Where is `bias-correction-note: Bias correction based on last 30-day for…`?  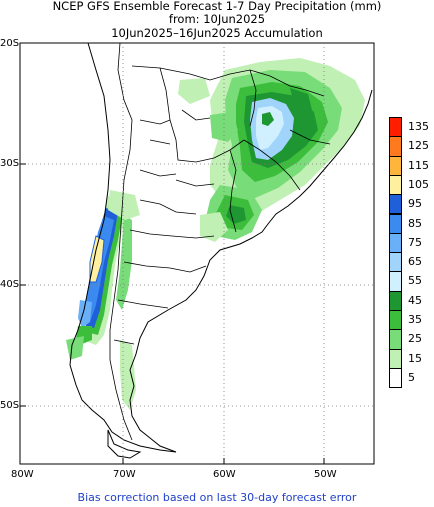 bias-correction-note: Bias correction based on last 30-day for… is located at coordinates (217, 497).